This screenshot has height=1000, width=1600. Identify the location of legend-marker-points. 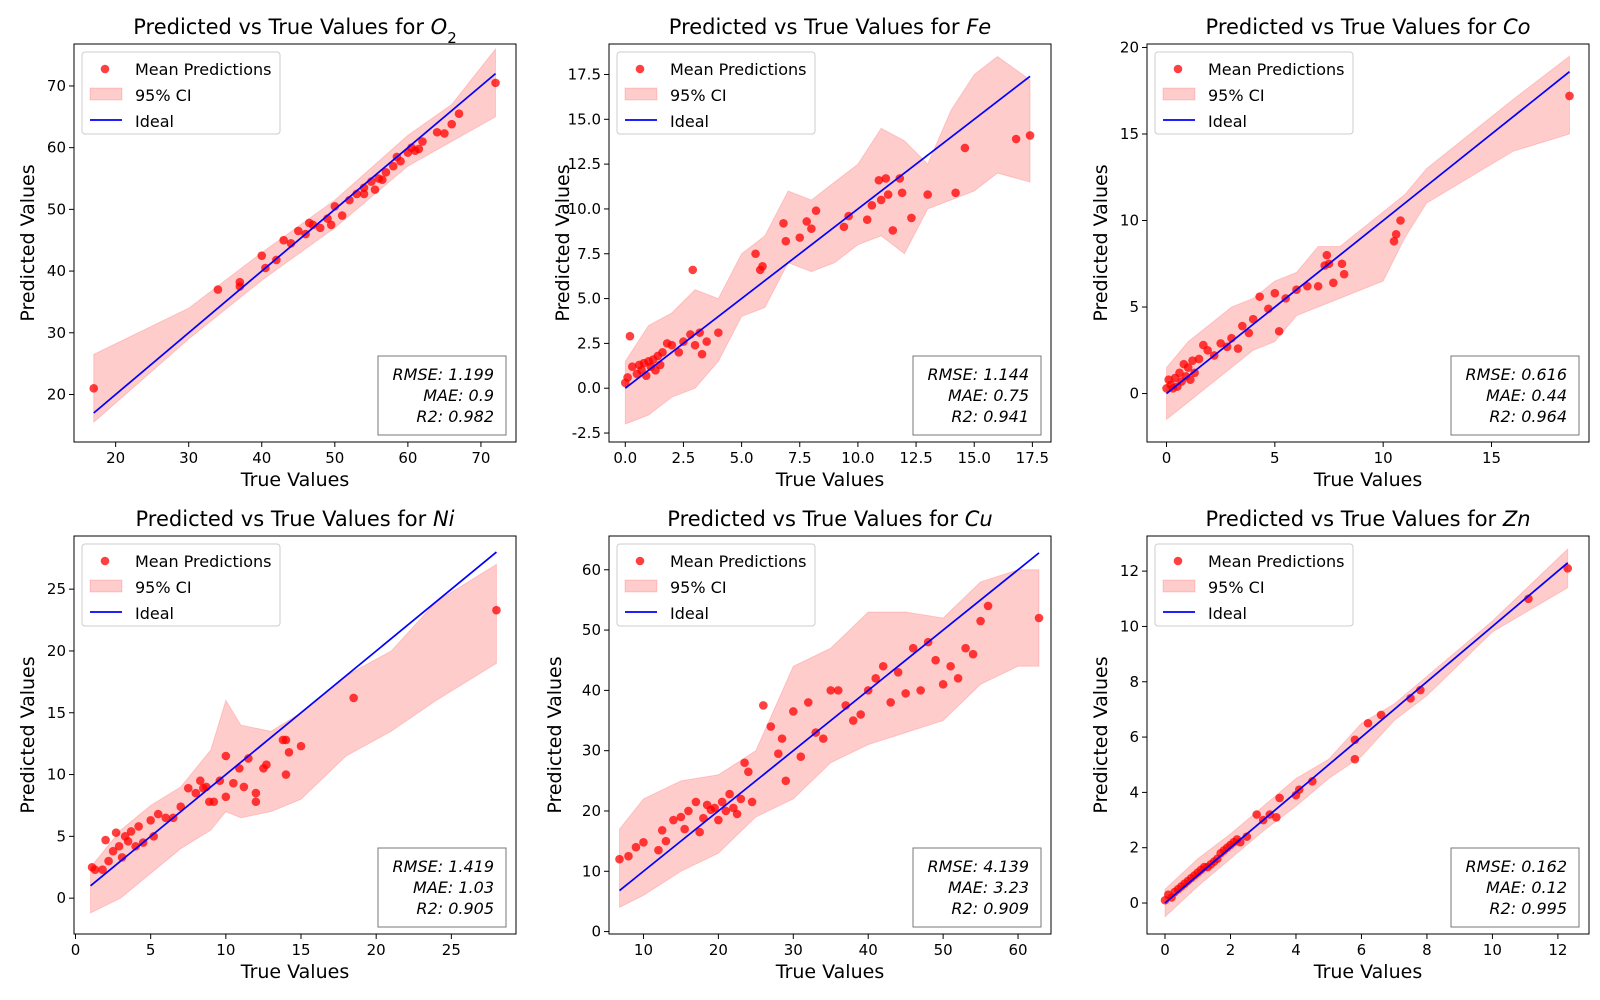
(1178, 561).